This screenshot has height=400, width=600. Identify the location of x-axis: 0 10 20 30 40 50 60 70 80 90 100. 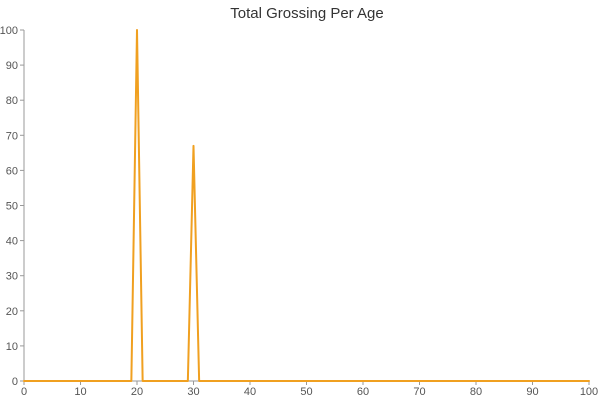
(309, 389).